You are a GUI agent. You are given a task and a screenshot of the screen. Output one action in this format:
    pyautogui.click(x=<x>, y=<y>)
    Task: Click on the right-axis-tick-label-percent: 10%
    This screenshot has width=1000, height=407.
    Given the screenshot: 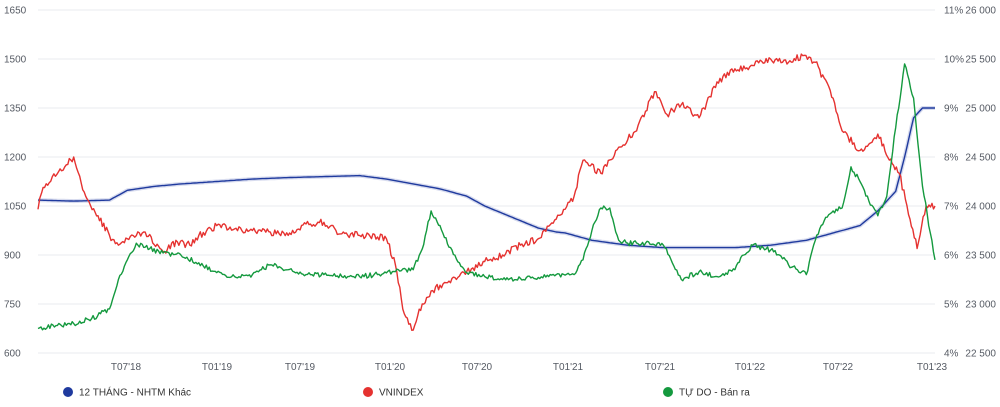 What is the action you would take?
    pyautogui.click(x=954, y=60)
    